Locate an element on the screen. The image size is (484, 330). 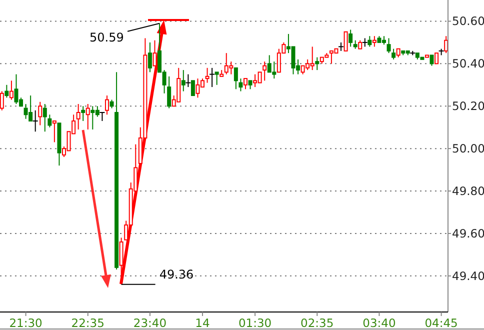
x-tick-label: 22:35 is located at coordinates (87, 323).